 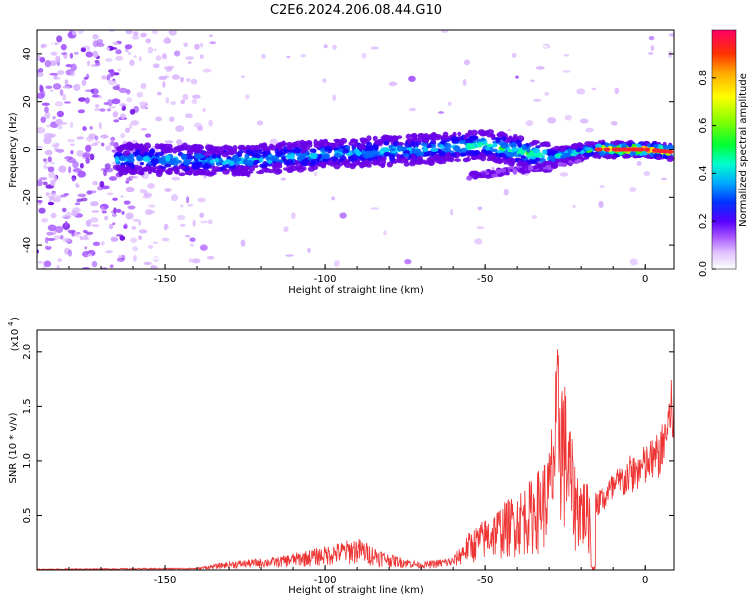 What do you see at coordinates (703, 221) in the screenshot?
I see `colorbar-tick-label: 0.2` at bounding box center [703, 221].